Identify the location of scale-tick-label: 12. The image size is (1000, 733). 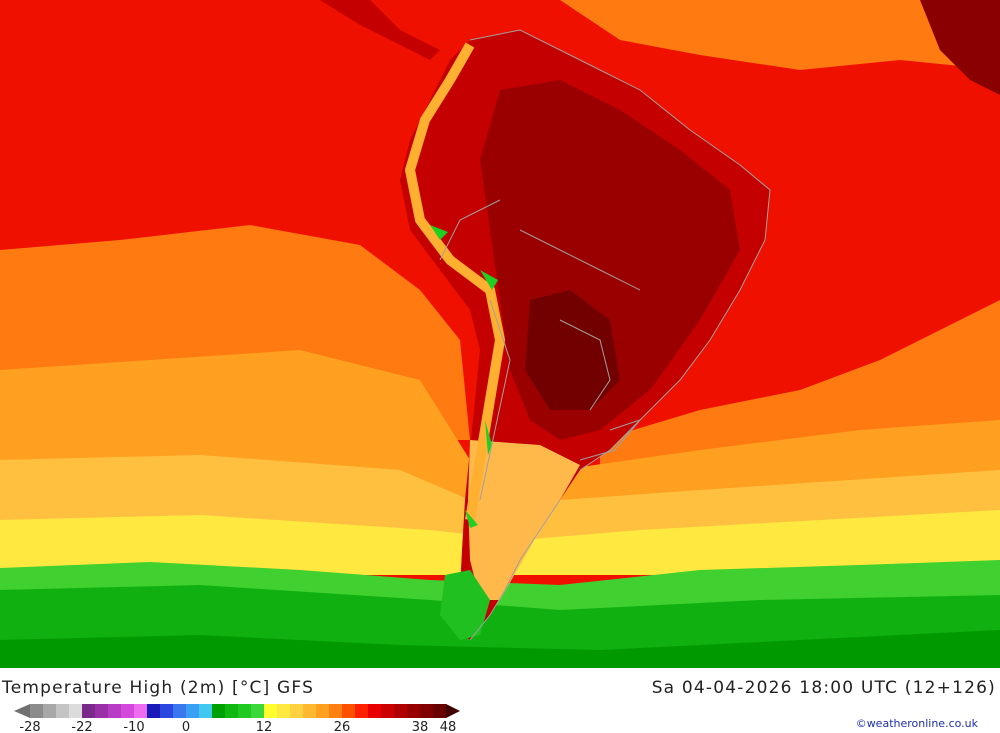
(264, 726).